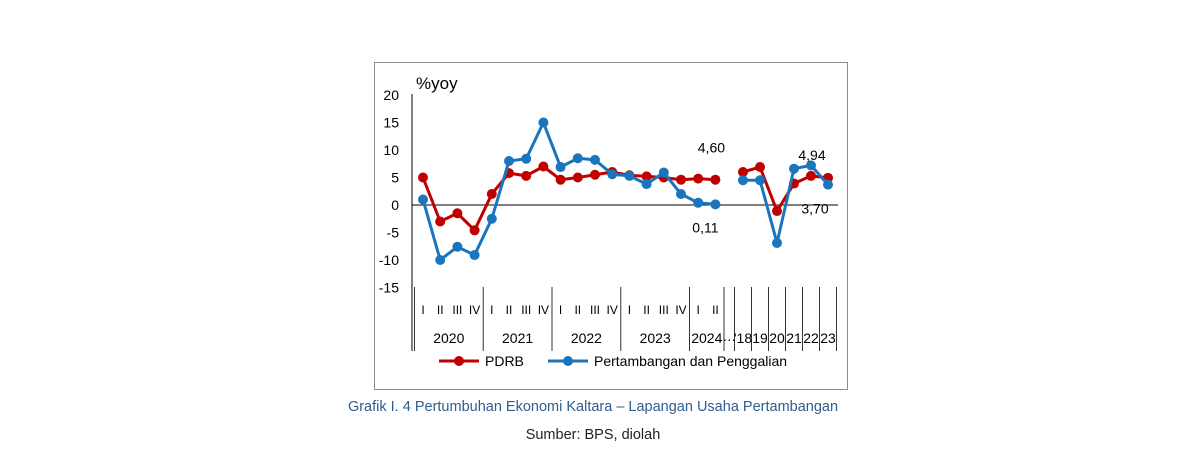 The width and height of the screenshot is (1186, 470). Describe the element at coordinates (389, 288) in the screenshot. I see `y-tick-label: -15` at that location.